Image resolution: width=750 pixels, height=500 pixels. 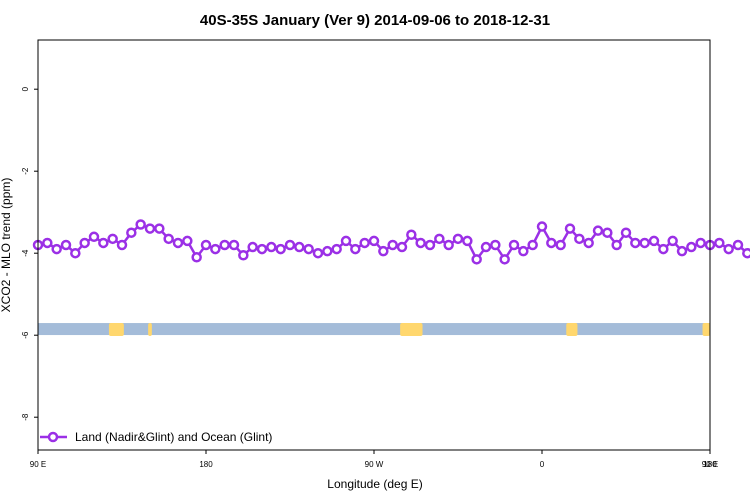 I want to click on legend-marker-swatch, so click(x=53, y=437).